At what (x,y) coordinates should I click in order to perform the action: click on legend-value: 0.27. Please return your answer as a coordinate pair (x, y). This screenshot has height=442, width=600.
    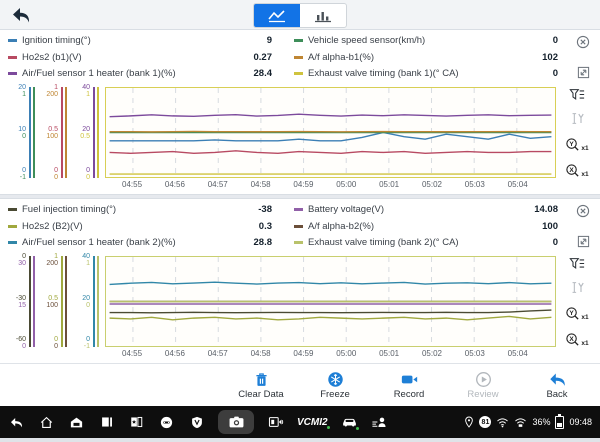
    Looking at the image, I should click on (263, 57).